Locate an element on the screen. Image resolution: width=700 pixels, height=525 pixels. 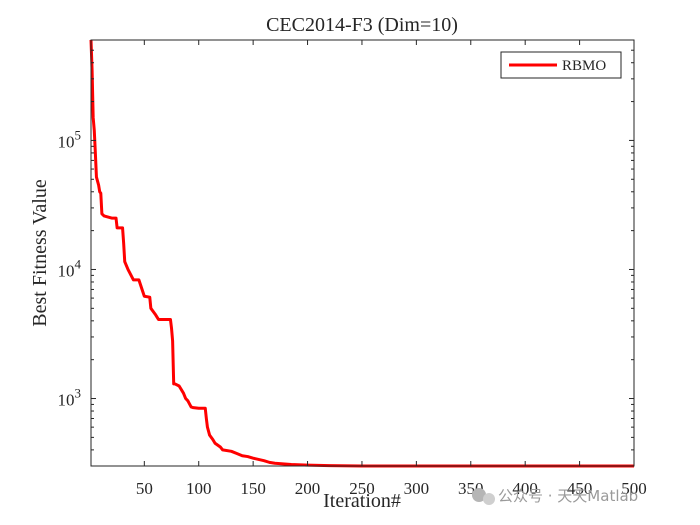
watermark: 公众号 · 天天Matlab is located at coordinates (555, 496).